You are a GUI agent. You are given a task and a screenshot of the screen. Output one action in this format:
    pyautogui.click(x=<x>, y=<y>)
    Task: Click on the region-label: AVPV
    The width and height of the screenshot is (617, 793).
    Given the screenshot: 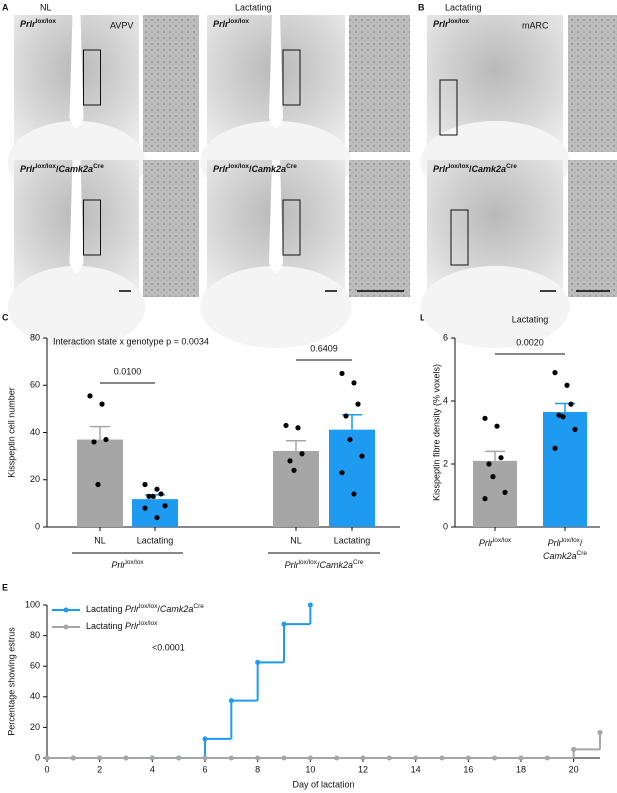 What is the action you would take?
    pyautogui.click(x=121, y=25)
    